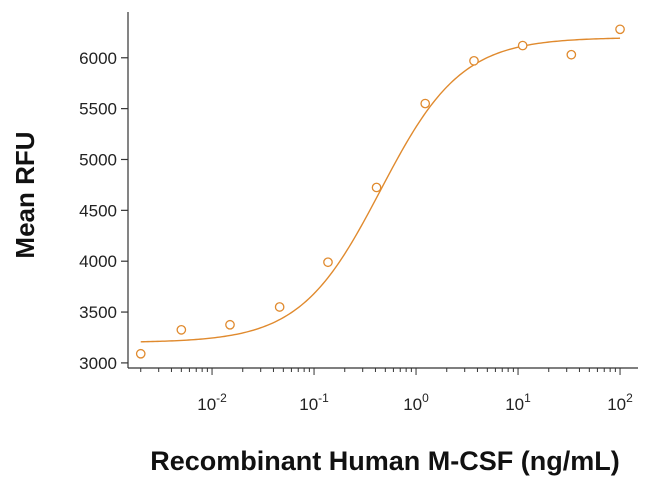 The height and width of the screenshot is (488, 650). I want to click on x-tick-label: 10⁰, so click(416, 402).